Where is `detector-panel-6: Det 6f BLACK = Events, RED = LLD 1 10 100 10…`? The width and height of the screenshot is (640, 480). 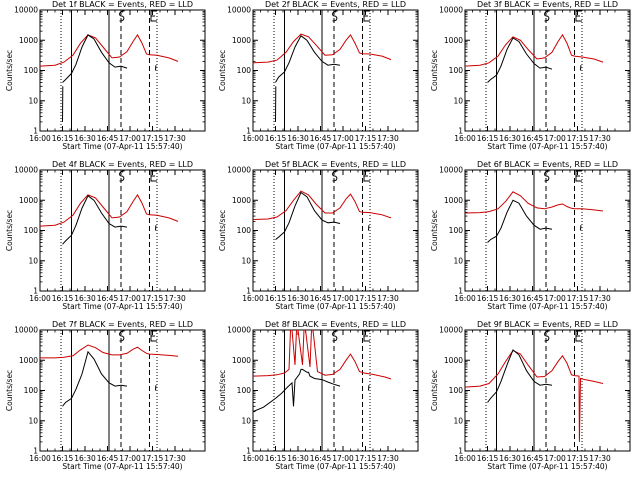 detector-panel-6: Det 6f BLACK = Events, RED = LLD 1 10 100 10… is located at coordinates (530, 235).